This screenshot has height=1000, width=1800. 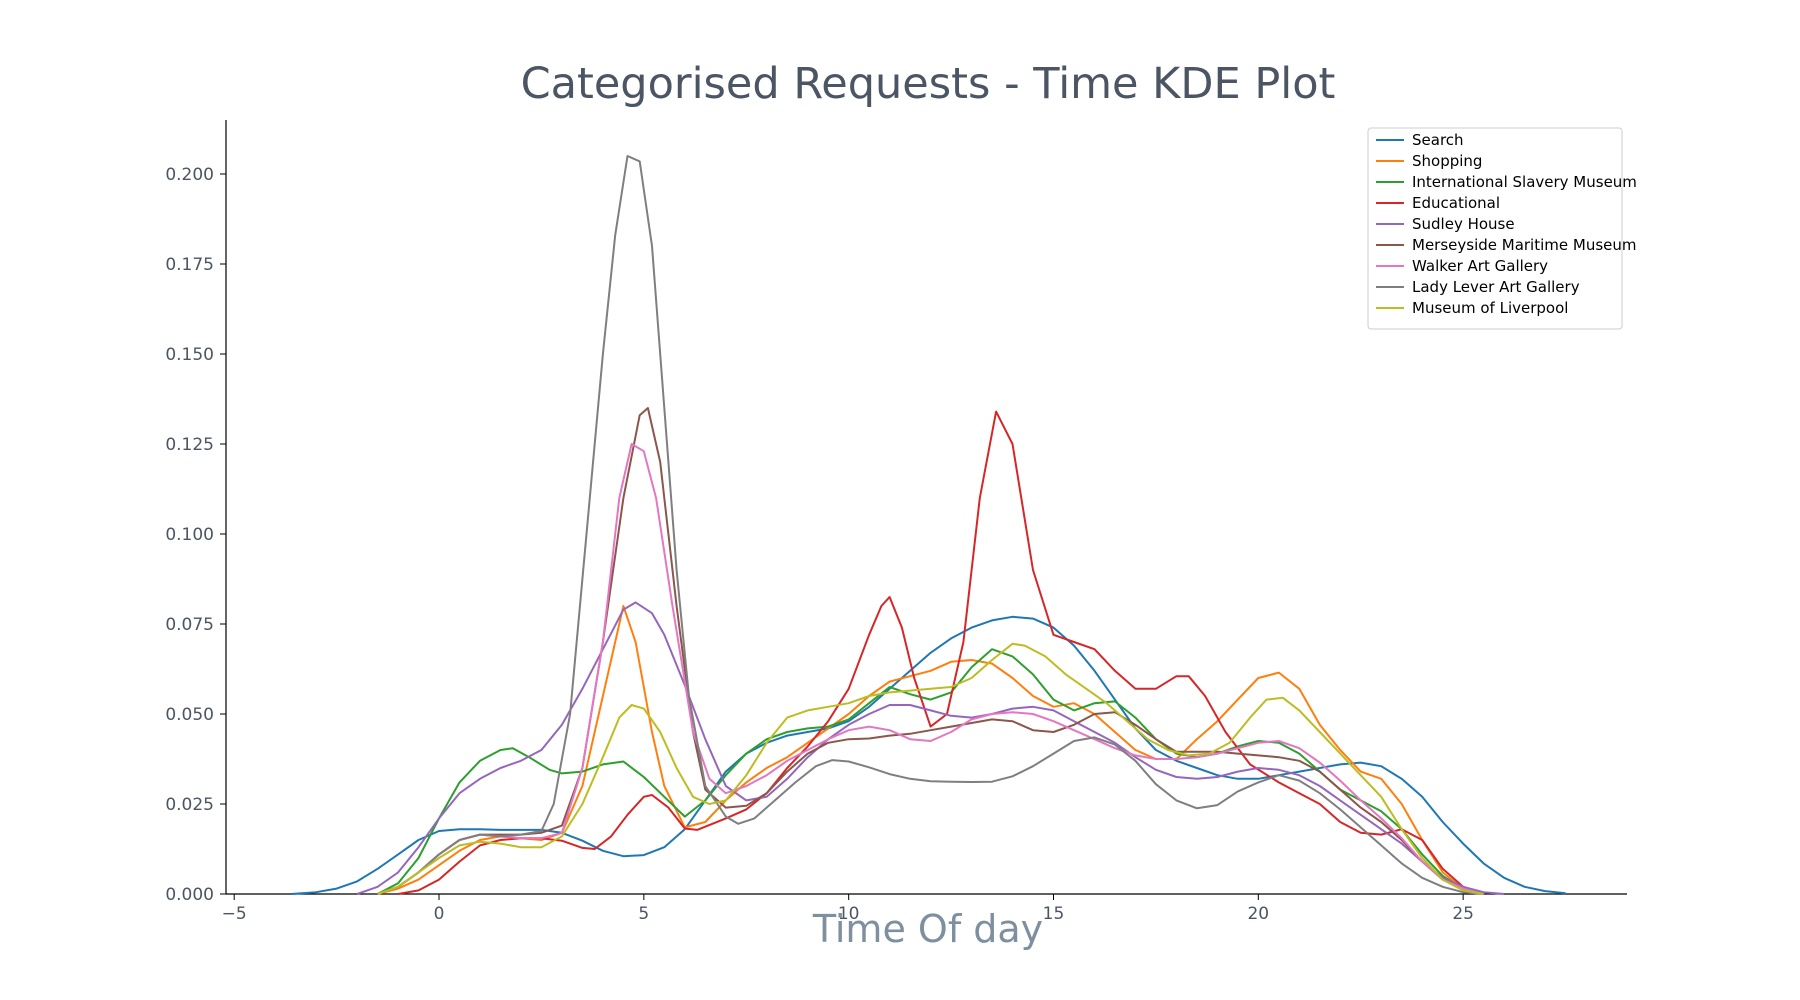 What do you see at coordinates (1524, 182) in the screenshot?
I see `legend-label: International Slavery Museum` at bounding box center [1524, 182].